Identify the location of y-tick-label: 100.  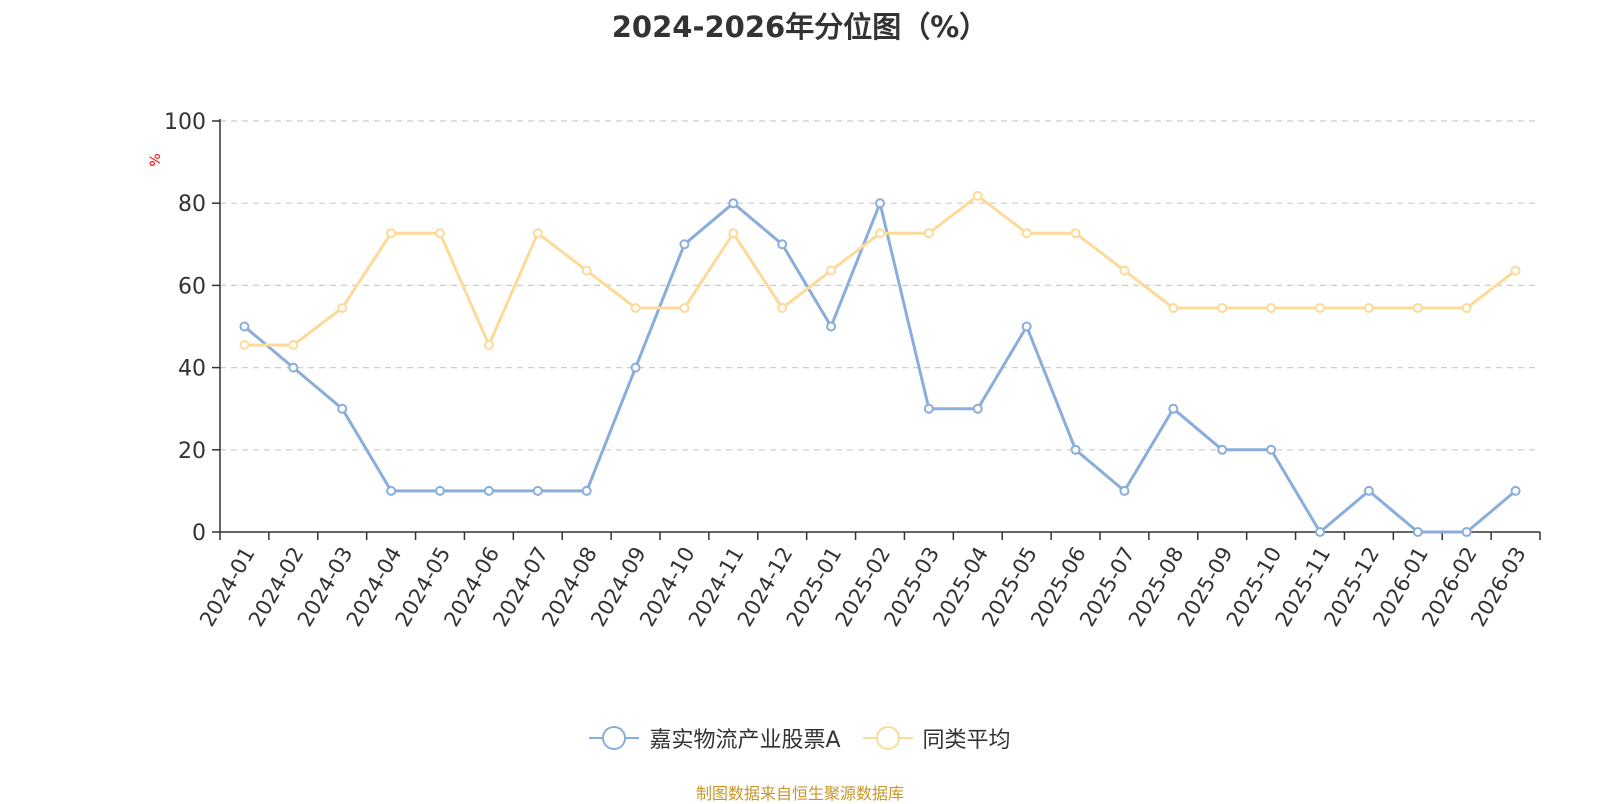
(185, 122).